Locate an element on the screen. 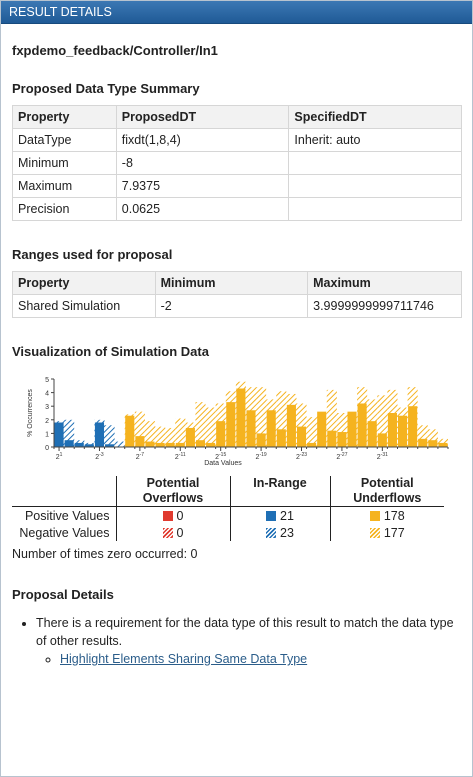  y-tick-label: 4 is located at coordinates (47, 394).